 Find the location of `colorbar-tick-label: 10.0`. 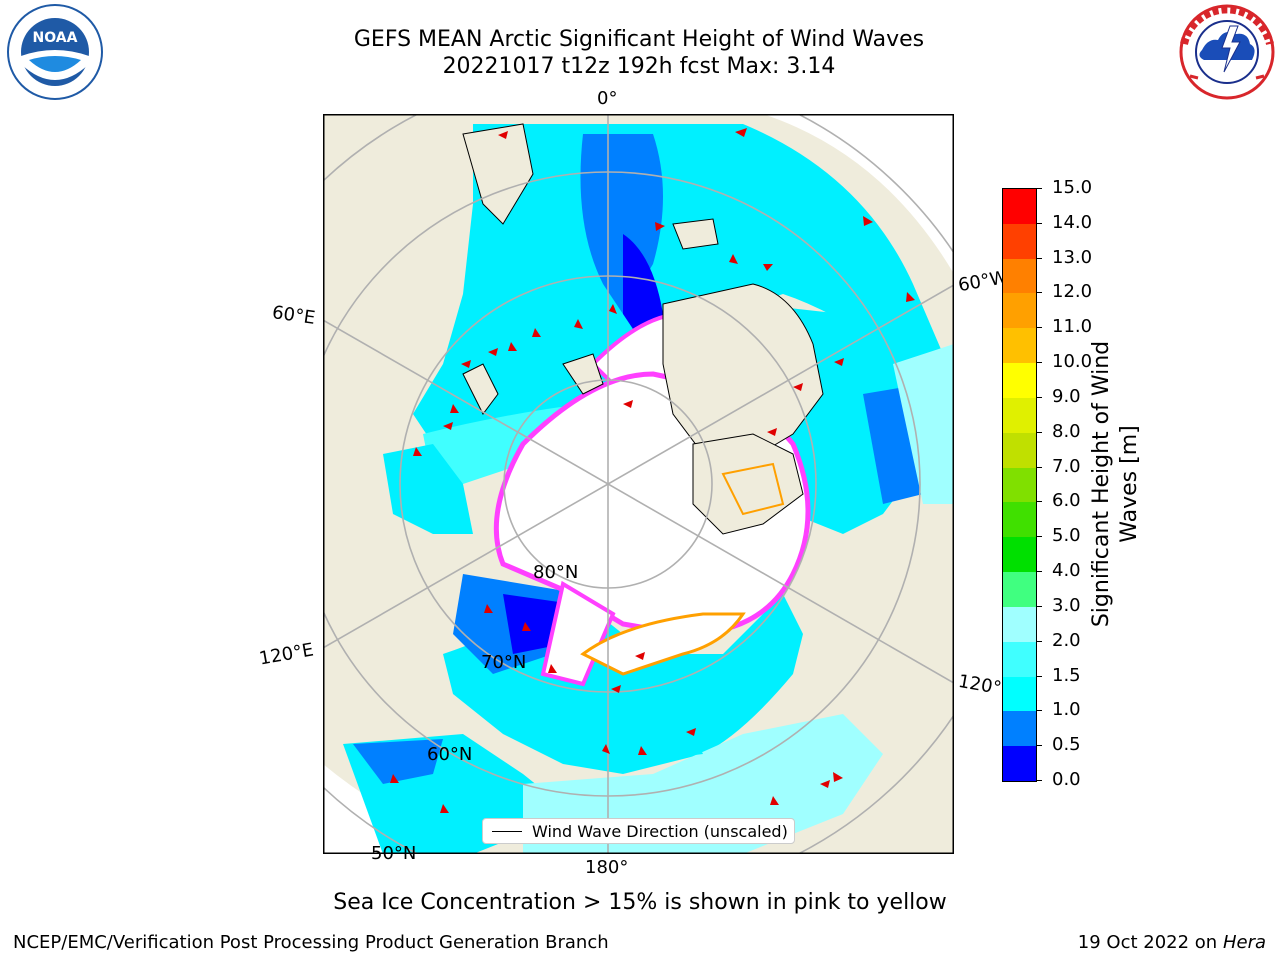

colorbar-tick-label: 10.0 is located at coordinates (1072, 362).